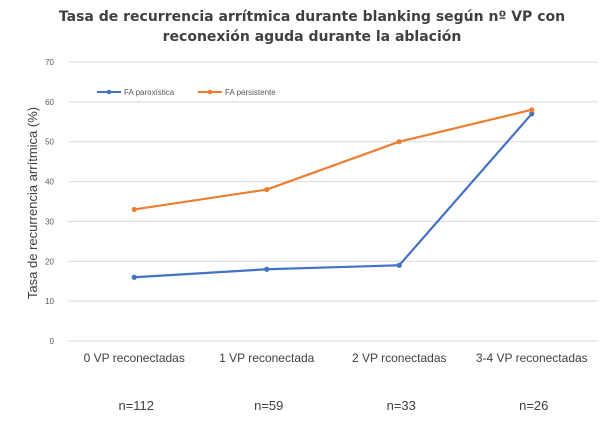 The image size is (615, 428). I want to click on chart-title-line-2: reconexión aguda durante la ablación, so click(312, 37).